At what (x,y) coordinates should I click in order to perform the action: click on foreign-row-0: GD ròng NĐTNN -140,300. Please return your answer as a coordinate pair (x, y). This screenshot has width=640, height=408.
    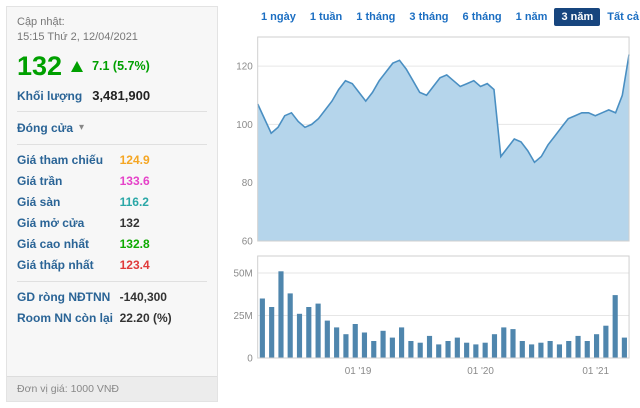
    Looking at the image, I should click on (112, 297).